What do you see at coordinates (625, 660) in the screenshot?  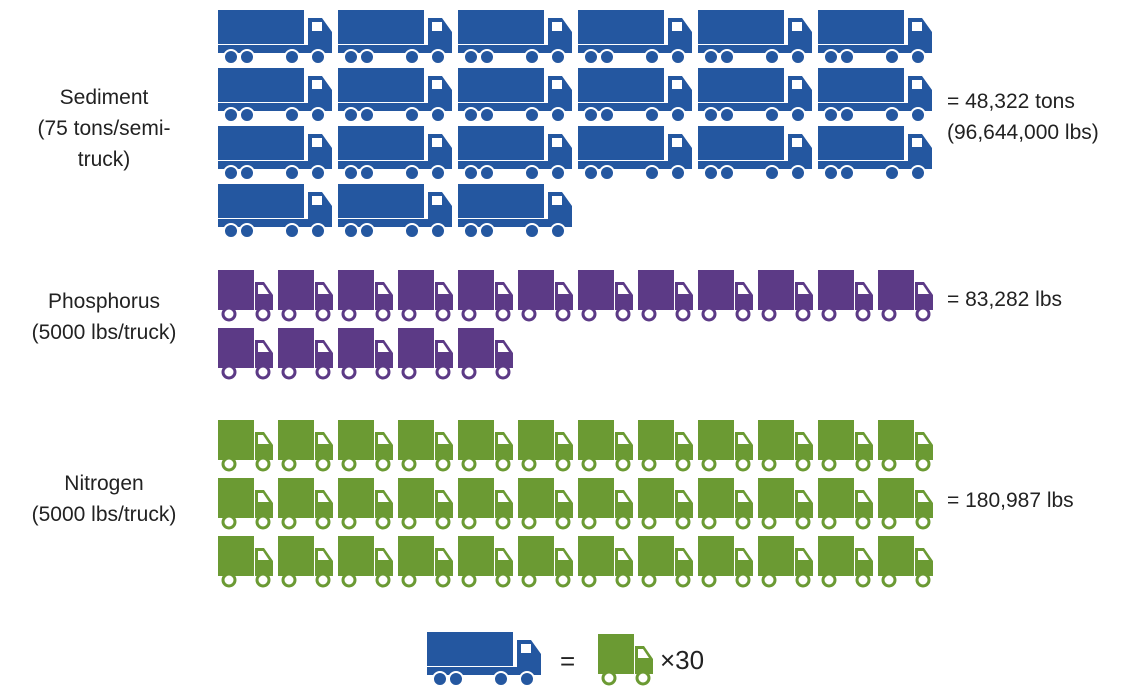 I see `legend-box-truck-icon` at bounding box center [625, 660].